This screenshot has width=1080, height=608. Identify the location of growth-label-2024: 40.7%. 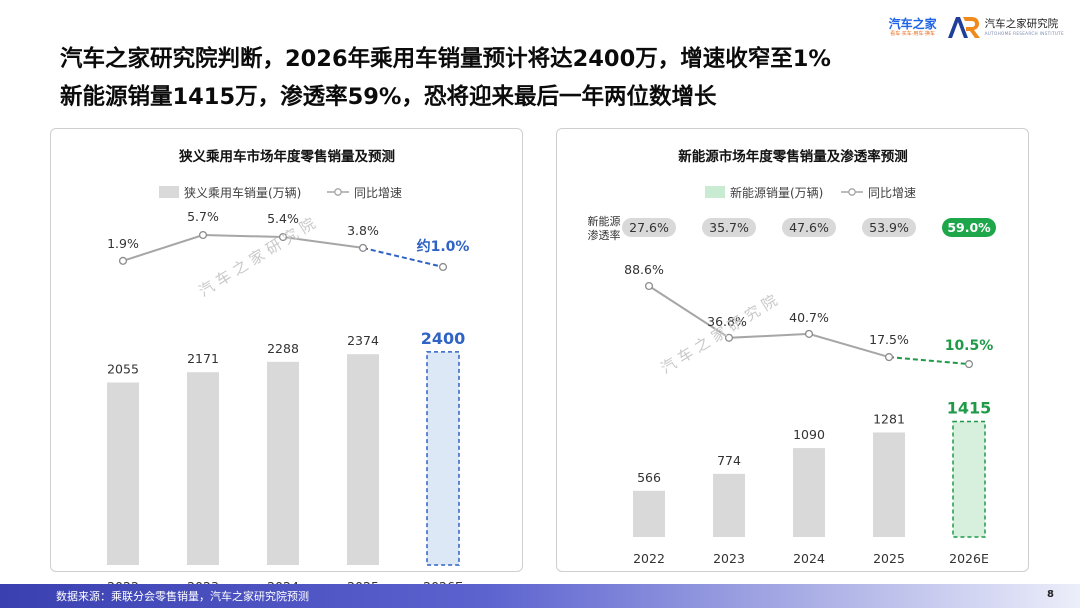
(809, 317).